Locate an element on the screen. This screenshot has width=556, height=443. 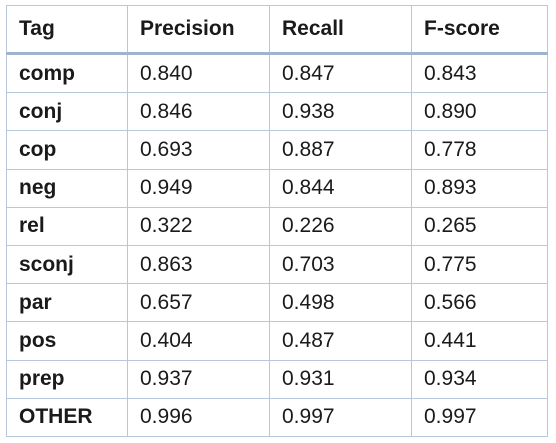
tag-cell: conj is located at coordinates (67, 112).